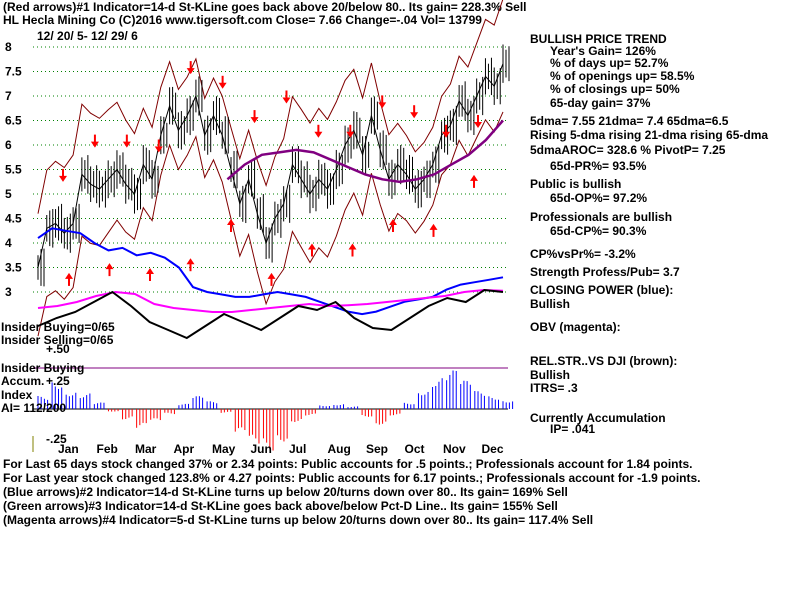  I want to click on professionals-state: Professionals are bullish, so click(601, 217).